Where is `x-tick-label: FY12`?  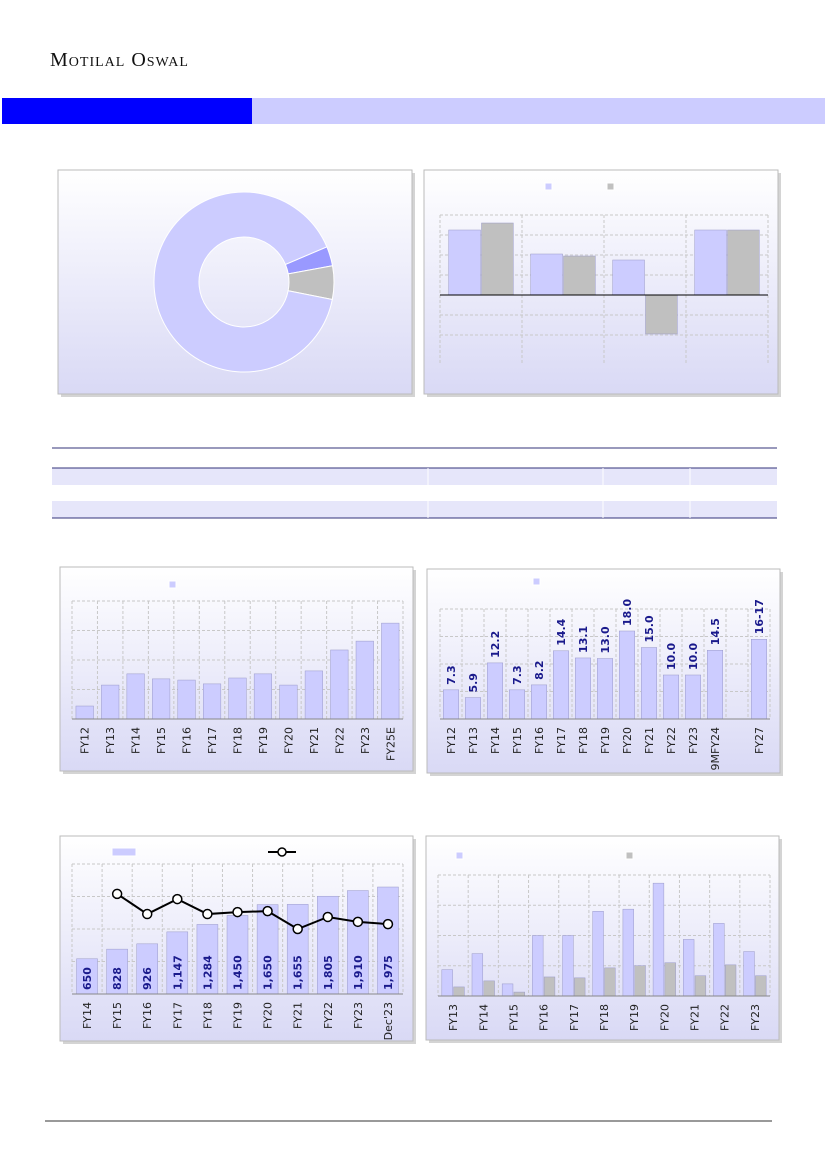
x-tick-label: FY12 is located at coordinates (451, 740).